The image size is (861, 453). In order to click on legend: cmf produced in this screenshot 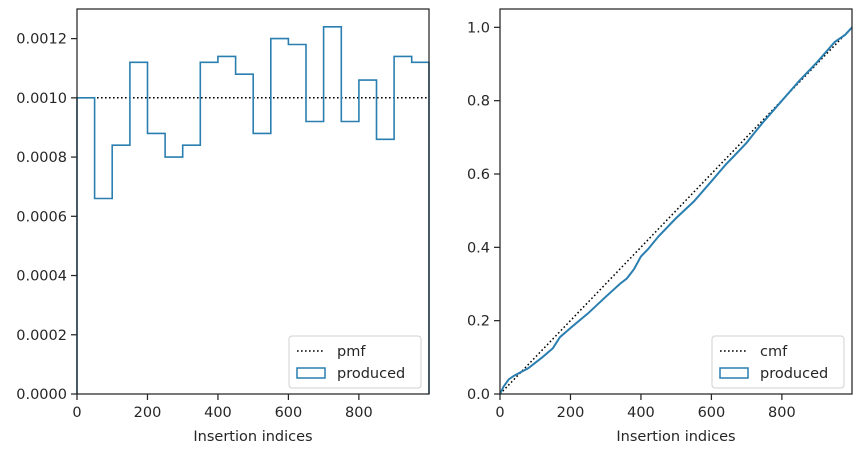, I will do `click(778, 362)`.